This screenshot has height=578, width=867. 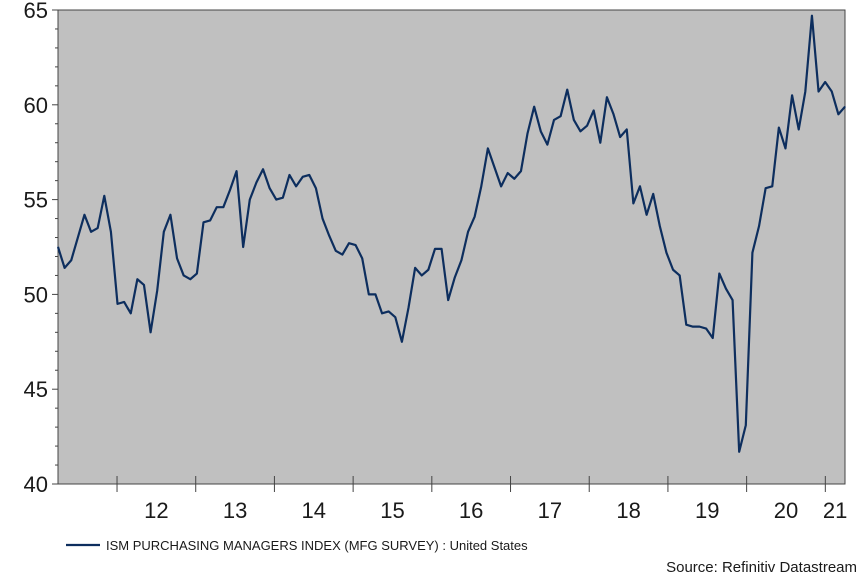 What do you see at coordinates (41, 248) in the screenshot?
I see `y-axis: 40 45 50 55 60 65` at bounding box center [41, 248].